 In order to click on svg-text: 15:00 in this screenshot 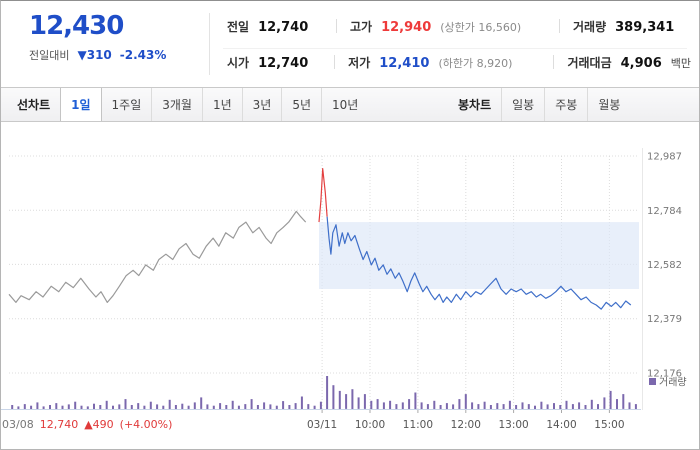, I will do `click(609, 425)`.